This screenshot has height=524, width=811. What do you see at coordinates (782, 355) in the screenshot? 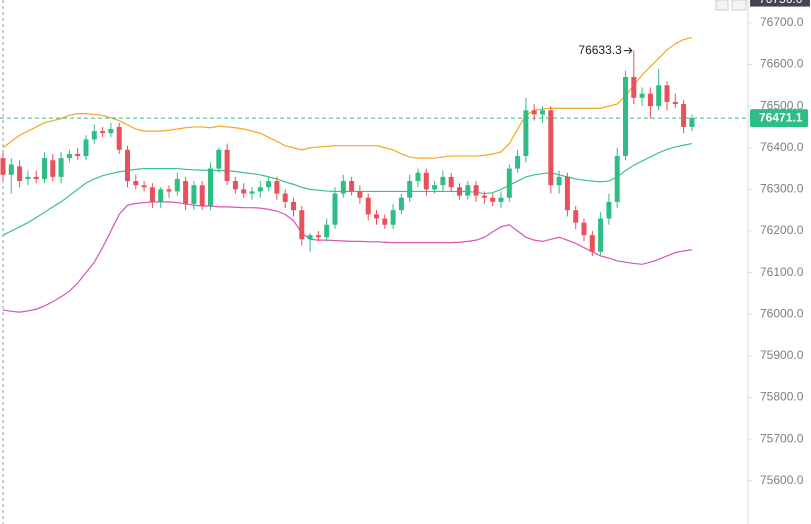
I see `y-tick-label: 75900.0` at bounding box center [782, 355].